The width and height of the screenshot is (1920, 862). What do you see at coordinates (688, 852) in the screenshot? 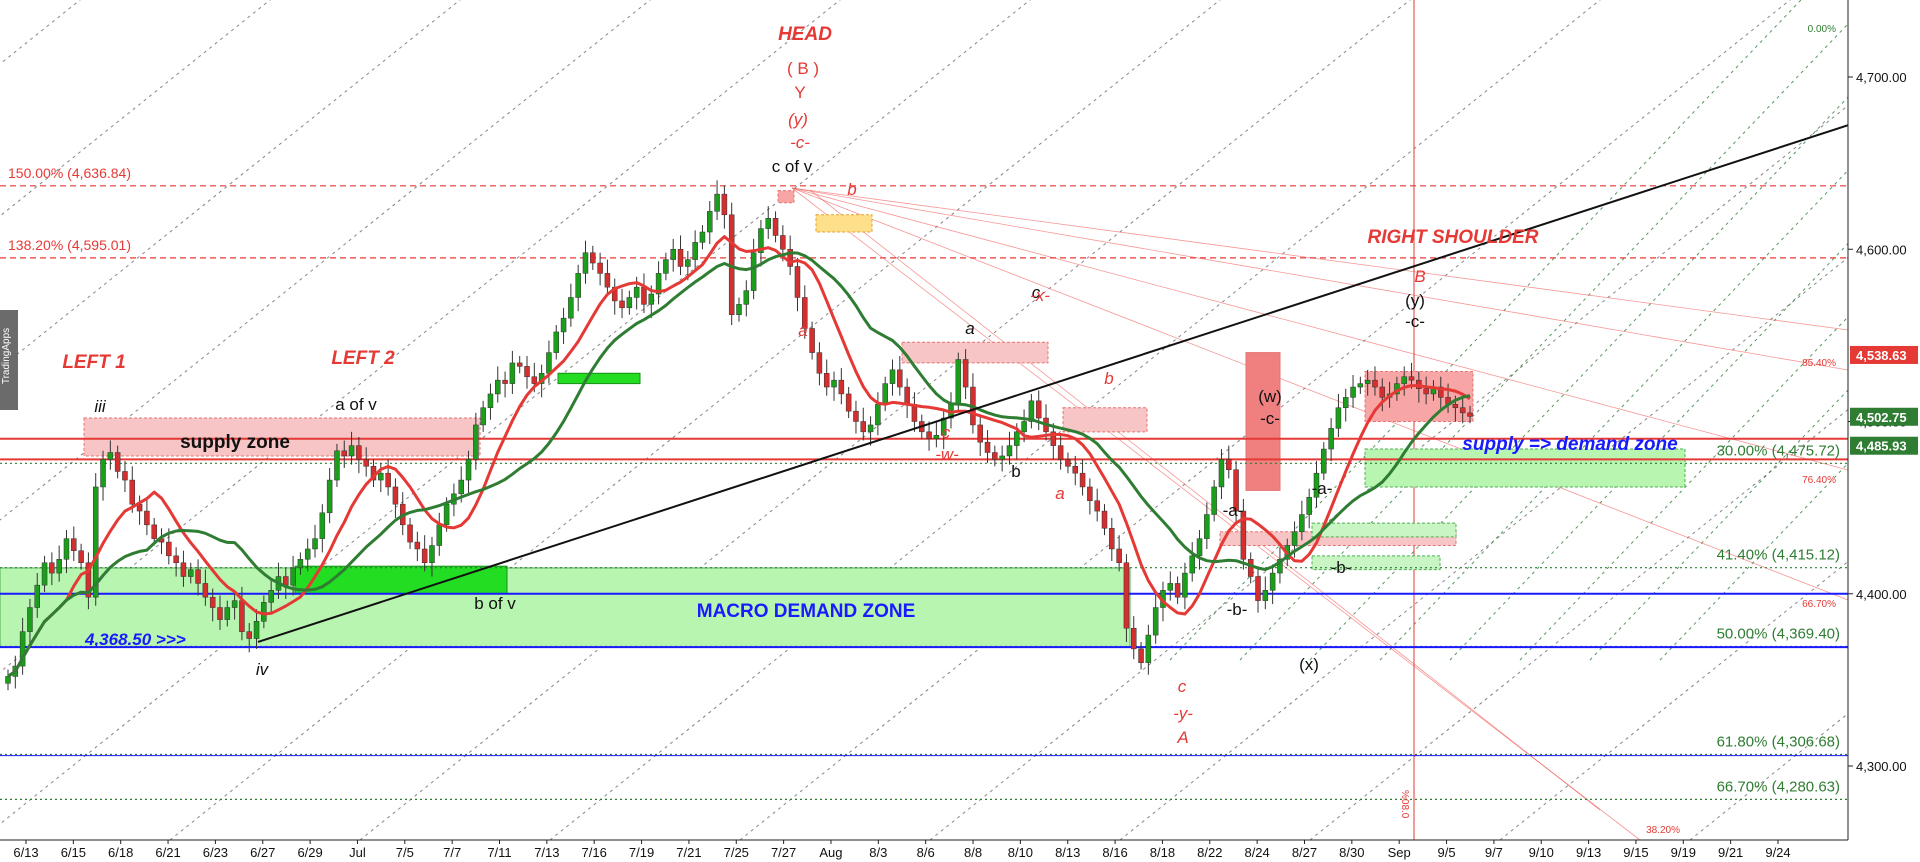
I see `time-tick-label: 7/21` at bounding box center [688, 852].